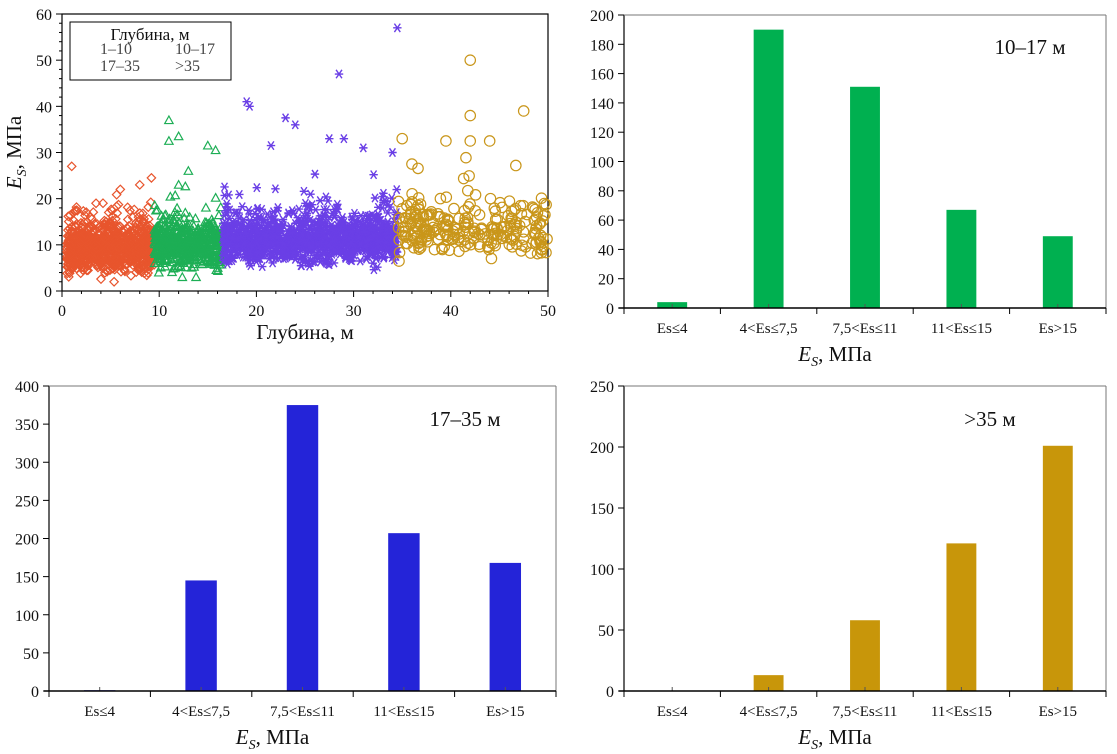 This screenshot has width=1117, height=754. What do you see at coordinates (44, 15) in the screenshot?
I see `y-tick-label: 60` at bounding box center [44, 15].